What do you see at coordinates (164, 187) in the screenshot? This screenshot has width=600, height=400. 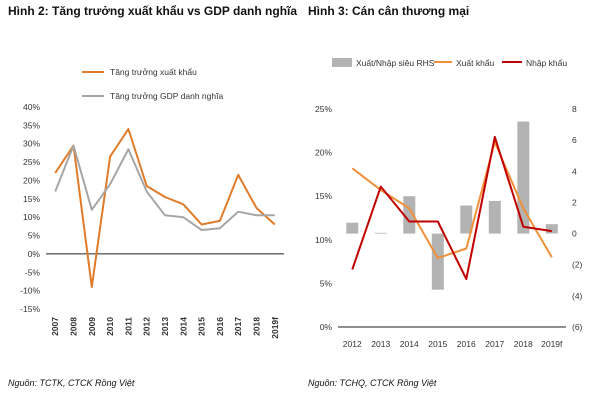 I see `chart1-gdp-line` at bounding box center [164, 187].